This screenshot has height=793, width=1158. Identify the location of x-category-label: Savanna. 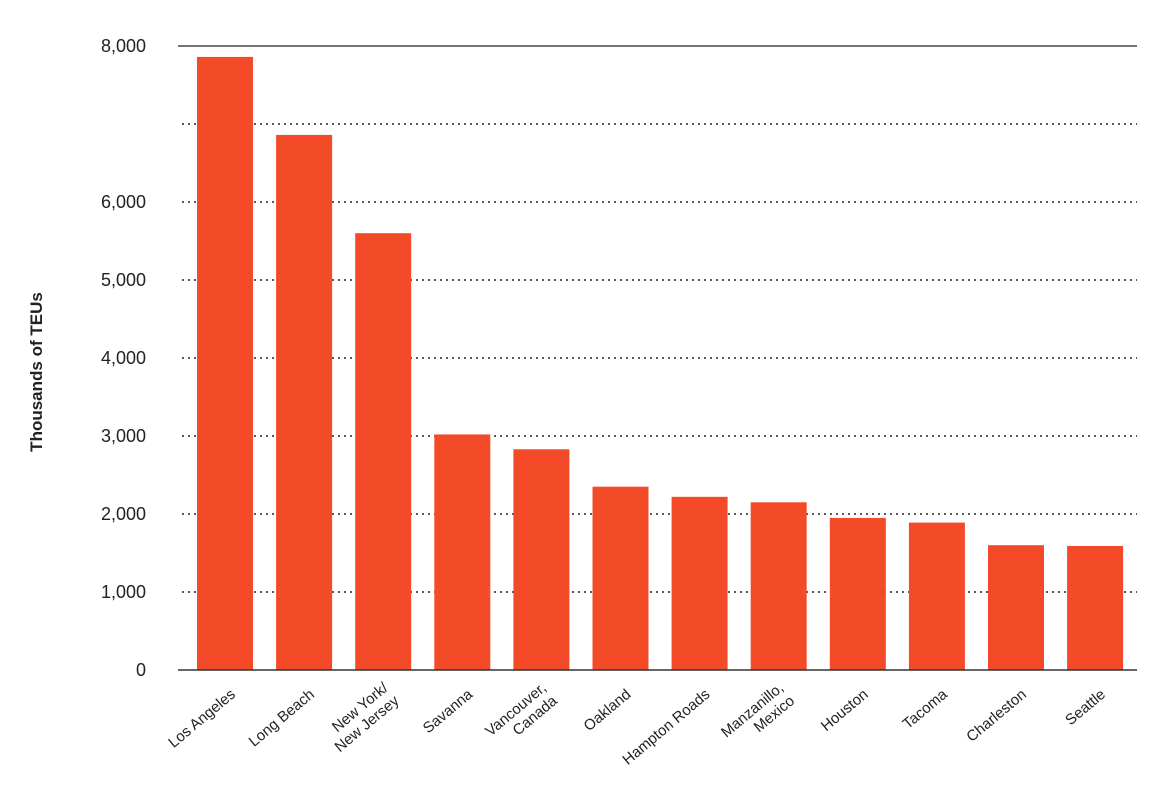
(448, 711).